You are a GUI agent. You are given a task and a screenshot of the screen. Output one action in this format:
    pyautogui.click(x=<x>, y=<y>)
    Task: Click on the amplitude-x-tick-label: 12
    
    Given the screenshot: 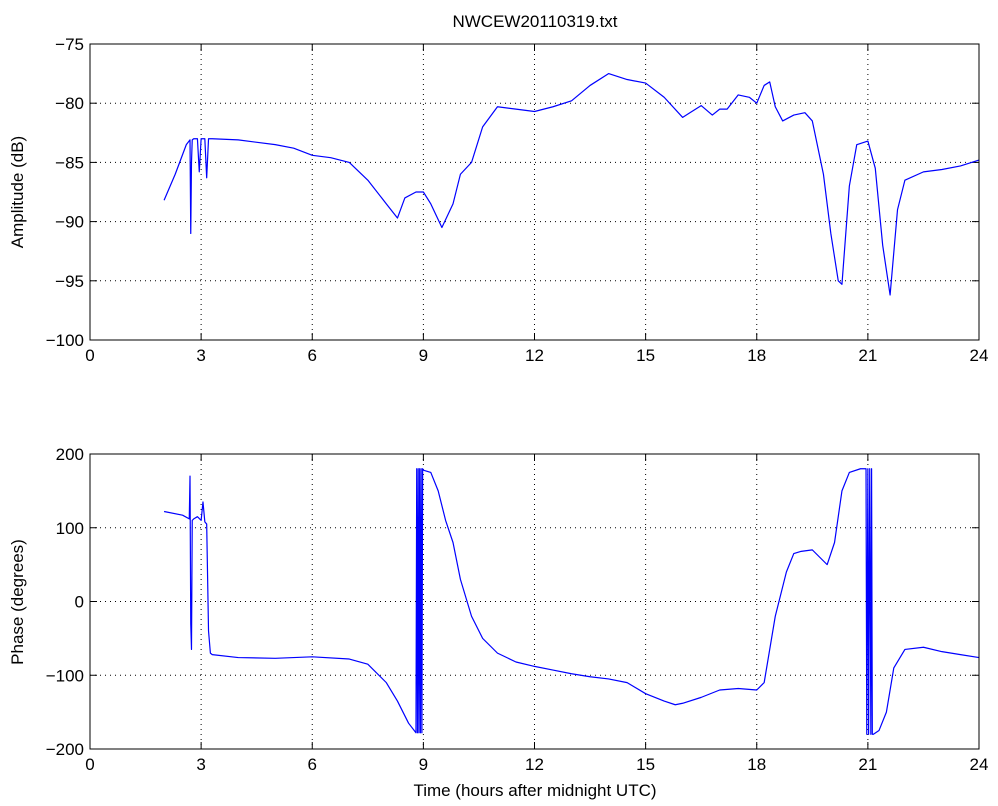 What is the action you would take?
    pyautogui.click(x=534, y=355)
    